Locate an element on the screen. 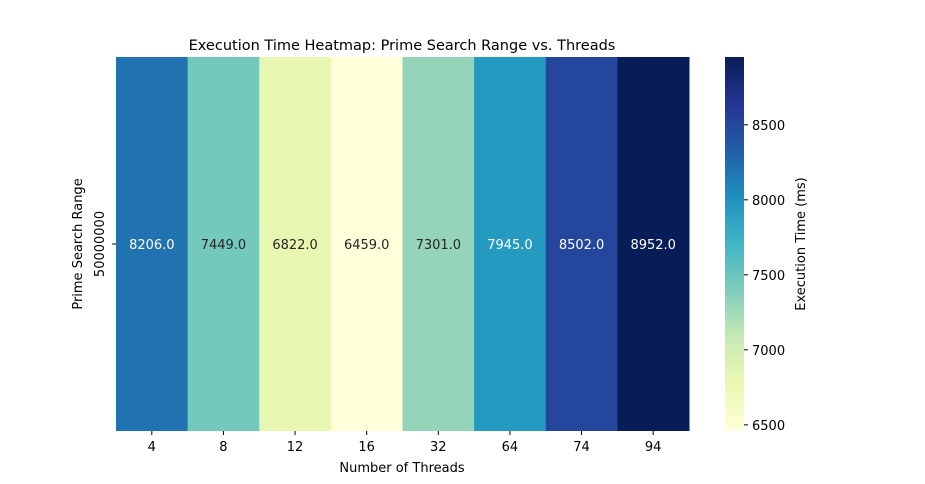  colorbar-tick-label: 7000 is located at coordinates (768, 351).